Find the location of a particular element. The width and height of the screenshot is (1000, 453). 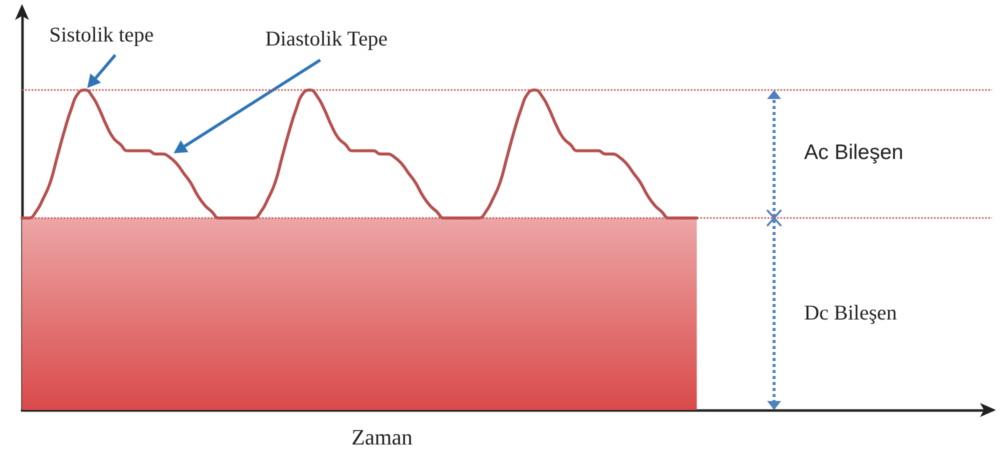

text: Diastolik Tepe is located at coordinates (326, 38).